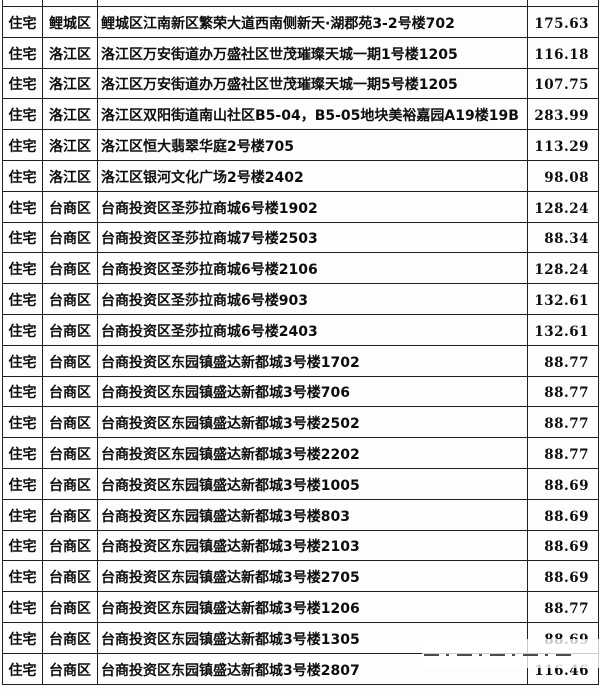  I want to click on table-row: 住宅 台商区 台商投资区东园镇盛达新都城3号楼2103 88.69, so click(300, 545).